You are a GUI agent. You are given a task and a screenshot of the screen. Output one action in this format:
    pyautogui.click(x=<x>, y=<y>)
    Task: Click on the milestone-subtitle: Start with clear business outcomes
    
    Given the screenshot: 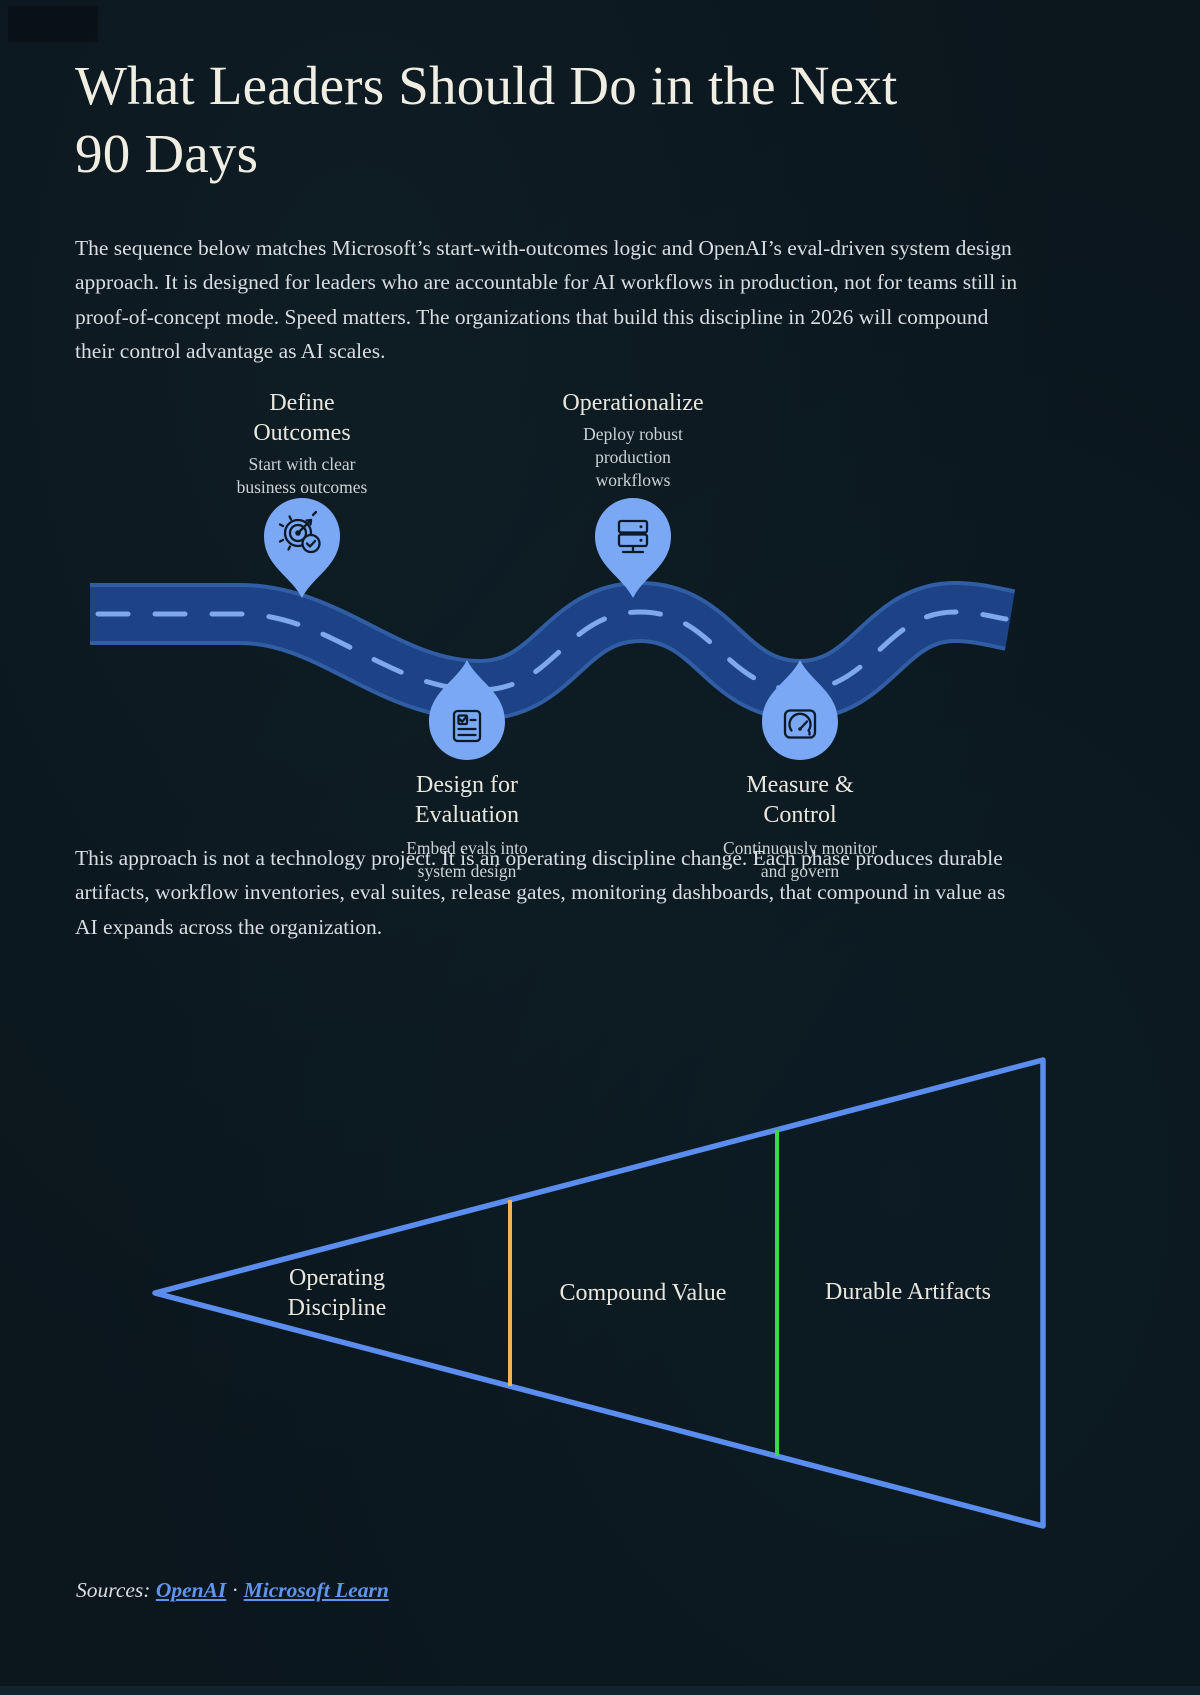 What is the action you would take?
    pyautogui.click(x=302, y=475)
    